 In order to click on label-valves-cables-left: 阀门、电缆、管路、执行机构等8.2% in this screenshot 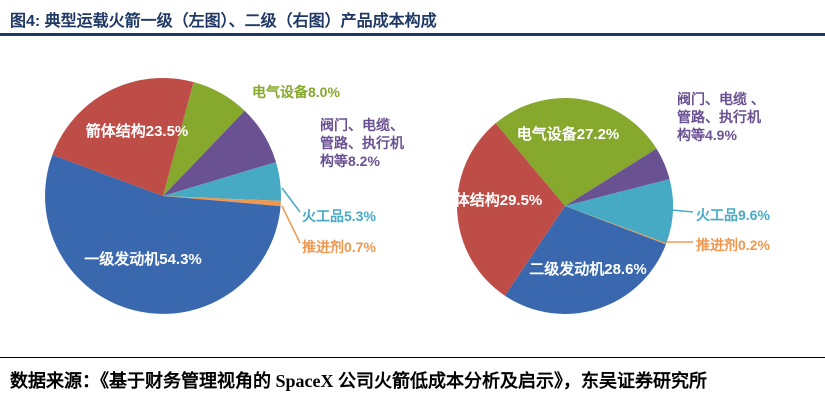, I will do `click(362, 143)`.